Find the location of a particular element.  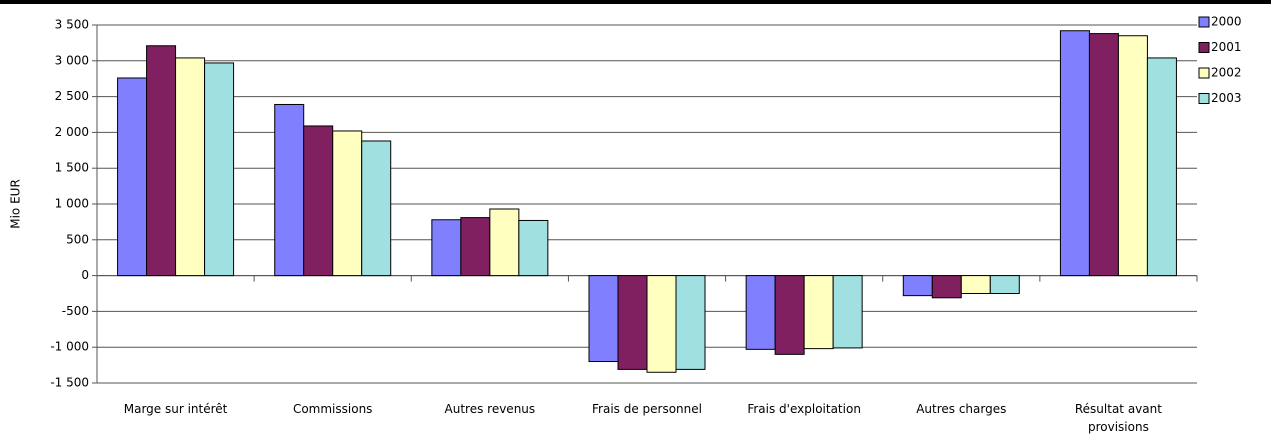

y-tick-label: 3 500 is located at coordinates (72, 25).